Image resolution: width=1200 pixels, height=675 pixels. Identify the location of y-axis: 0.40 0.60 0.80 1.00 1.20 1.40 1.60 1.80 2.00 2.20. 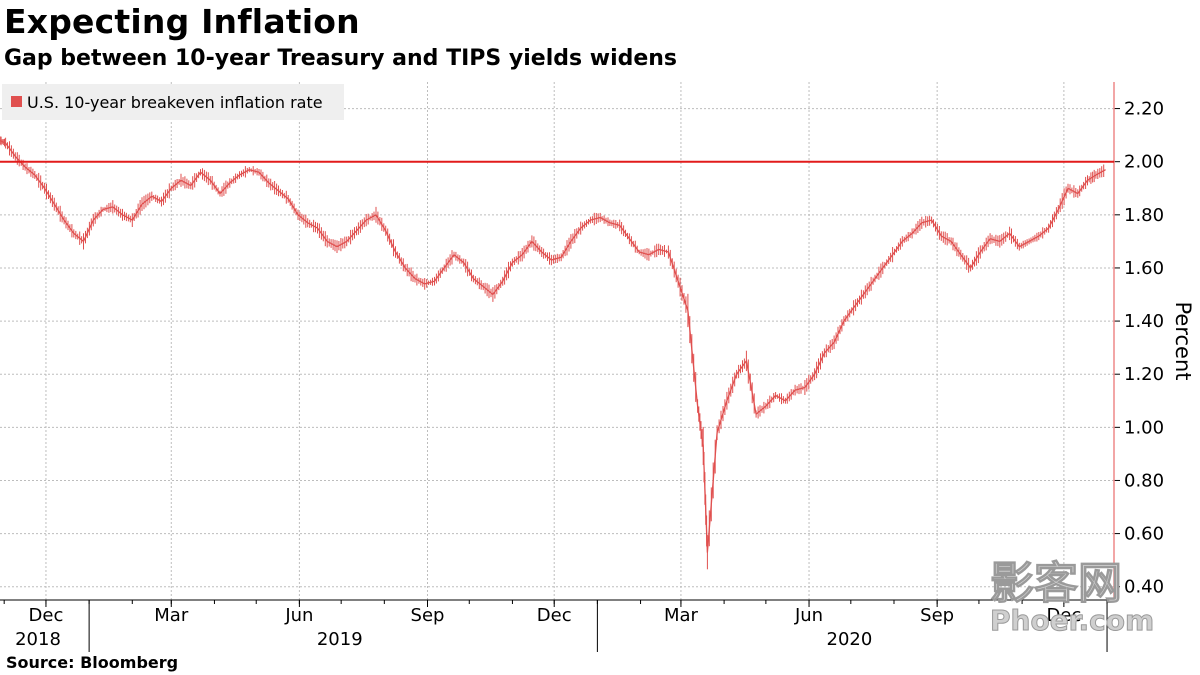
(1138, 341).